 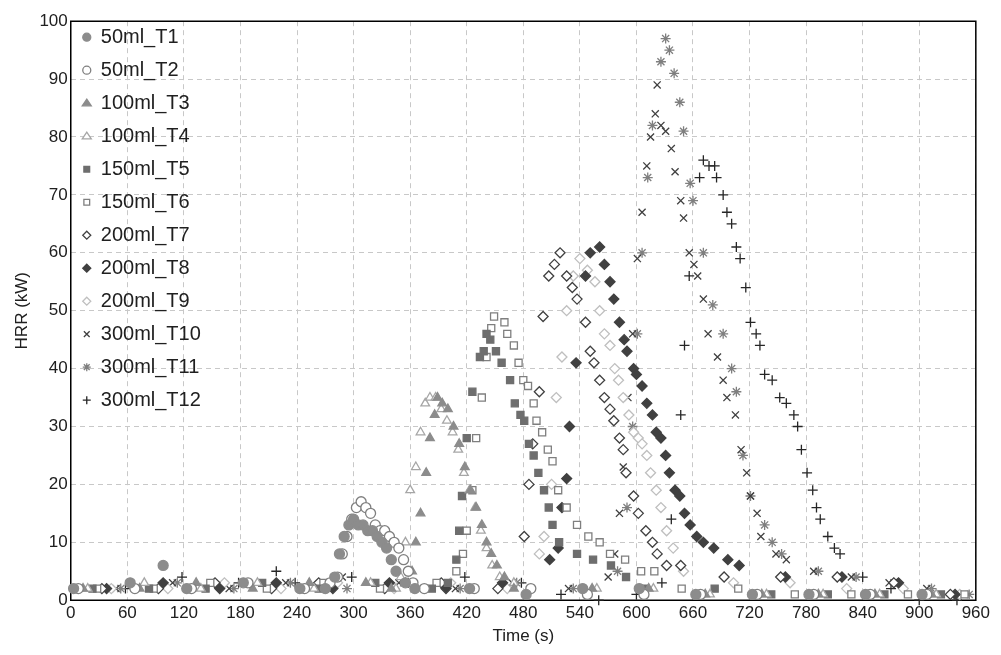 I want to click on x-tick-label: 180, so click(x=240, y=613).